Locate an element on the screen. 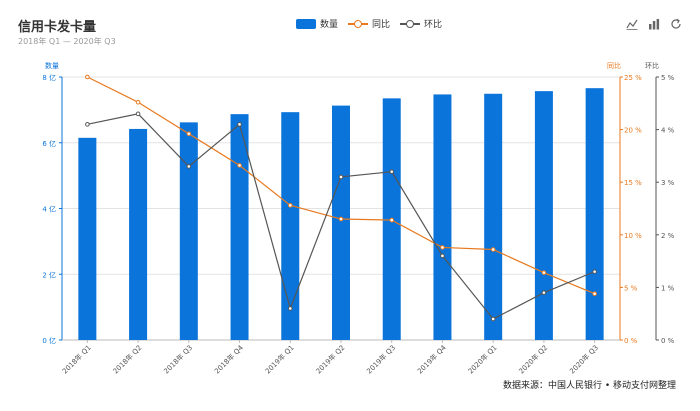  x-tick-label: 2018年 Q2 is located at coordinates (127, 359).